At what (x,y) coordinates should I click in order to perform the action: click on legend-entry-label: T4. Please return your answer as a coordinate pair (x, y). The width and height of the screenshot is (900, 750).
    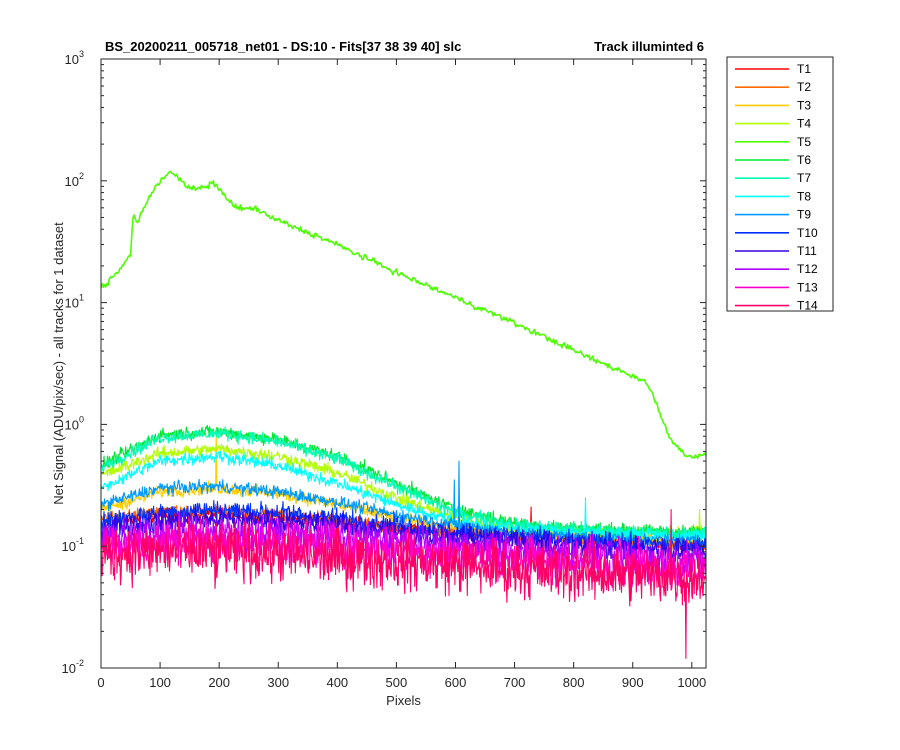
    Looking at the image, I should click on (804, 124).